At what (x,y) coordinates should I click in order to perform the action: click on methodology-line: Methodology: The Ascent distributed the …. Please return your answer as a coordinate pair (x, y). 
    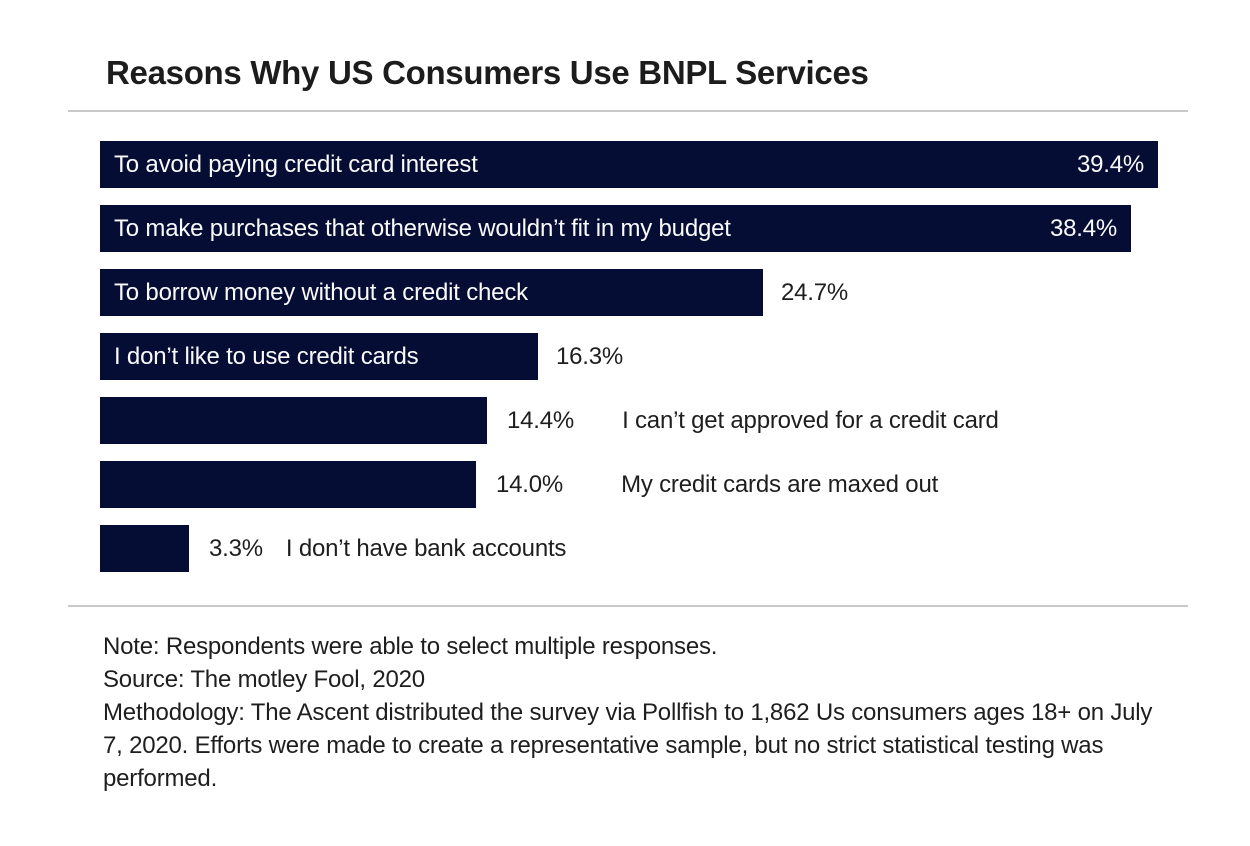
    Looking at the image, I should click on (628, 745).